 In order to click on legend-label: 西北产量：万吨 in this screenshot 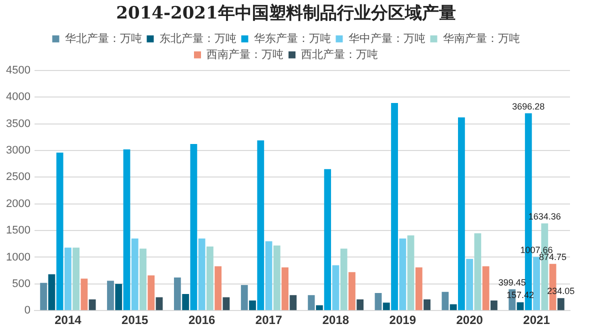, I will do `click(339, 54)`.